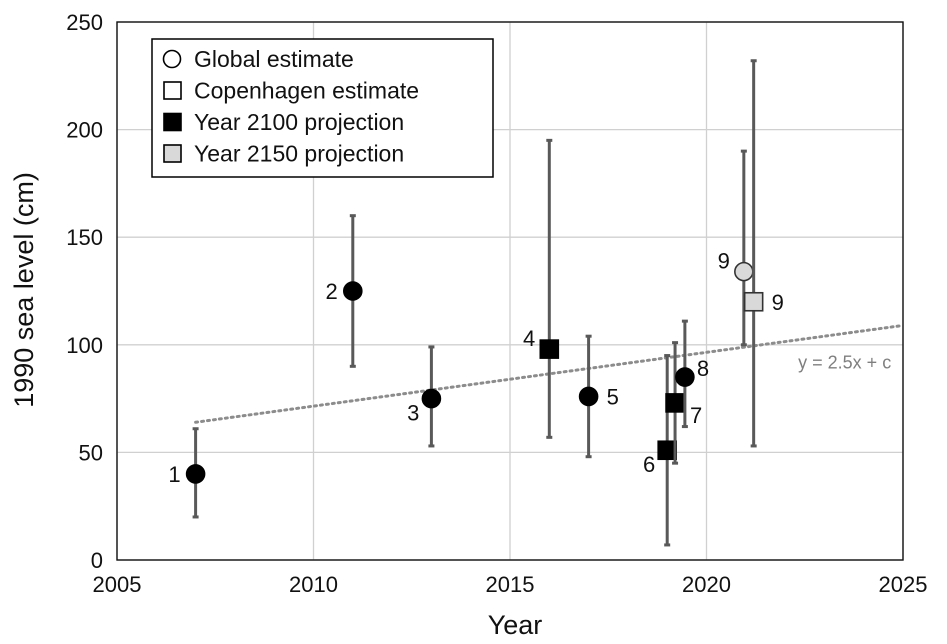  Describe the element at coordinates (299, 154) in the screenshot. I see `legend-label: Year 2150 projection` at that location.